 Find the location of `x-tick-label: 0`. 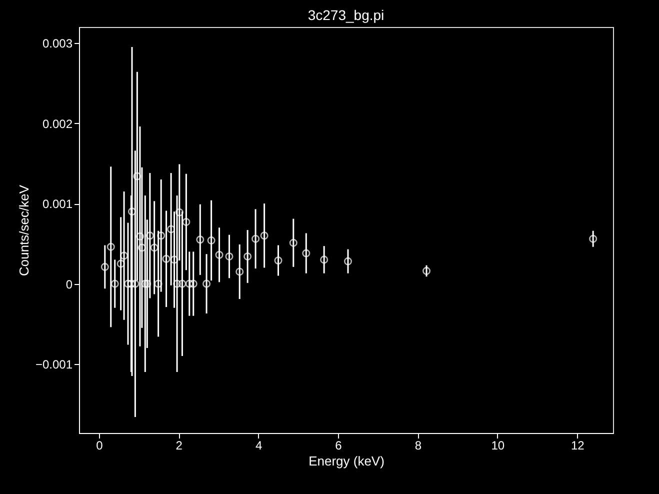

x-tick-label: 0 is located at coordinates (100, 445).